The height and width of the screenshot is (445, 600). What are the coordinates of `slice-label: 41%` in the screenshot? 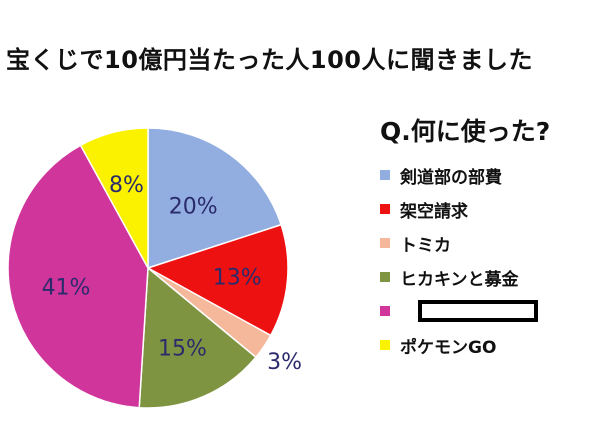 It's located at (66, 287).